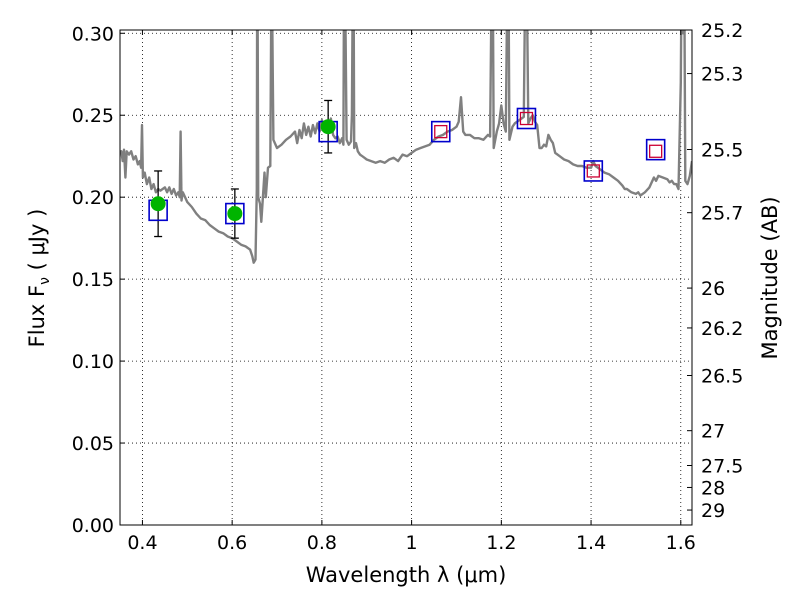 This screenshot has height=600, width=800. I want to click on y-tick-label: 0.05, so click(93, 444).